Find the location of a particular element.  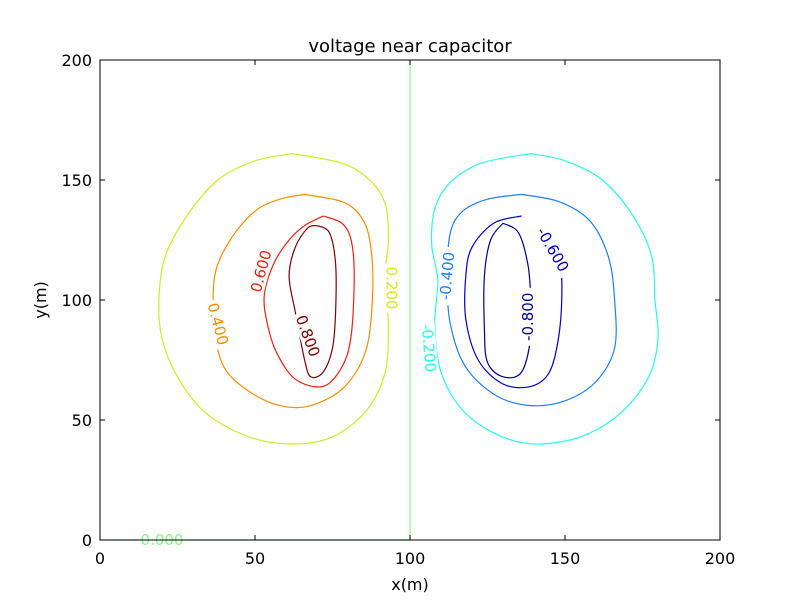

x-tick-label: 150 is located at coordinates (565, 558).